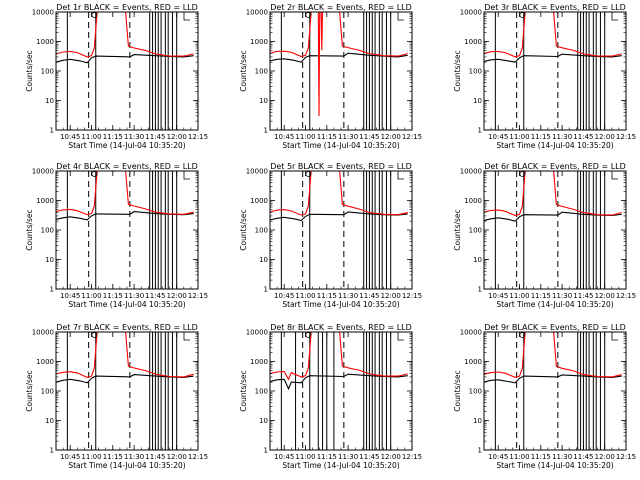  Describe the element at coordinates (555, 327) in the screenshot. I see `panel-title: Det 9r BLACK = Events, RED = LLD` at that location.